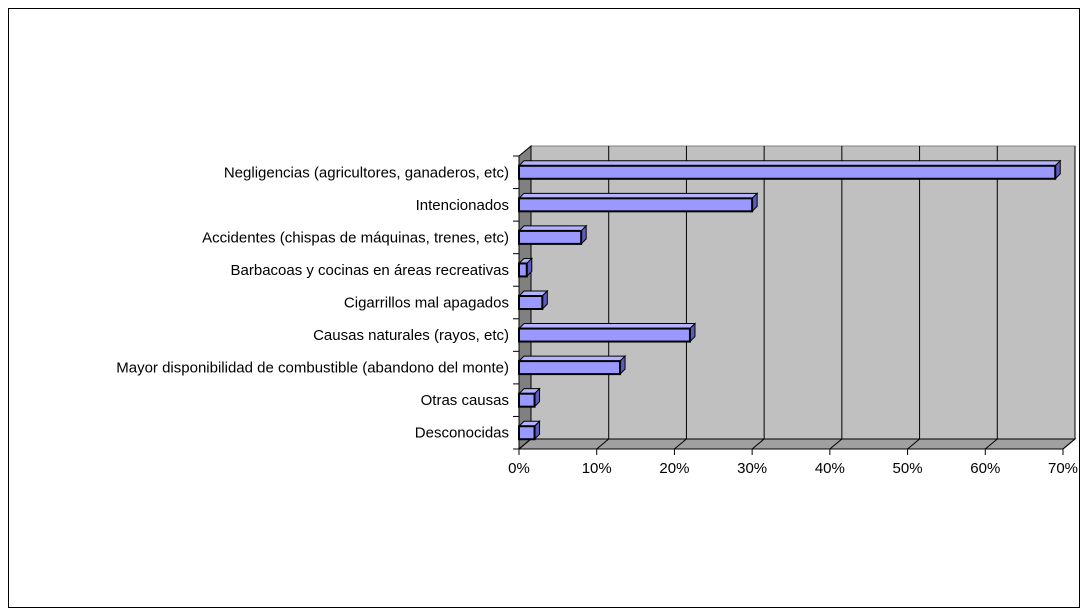 This screenshot has width=1089, height=615. What do you see at coordinates (462, 205) in the screenshot?
I see `category-label: Intencionados` at bounding box center [462, 205].